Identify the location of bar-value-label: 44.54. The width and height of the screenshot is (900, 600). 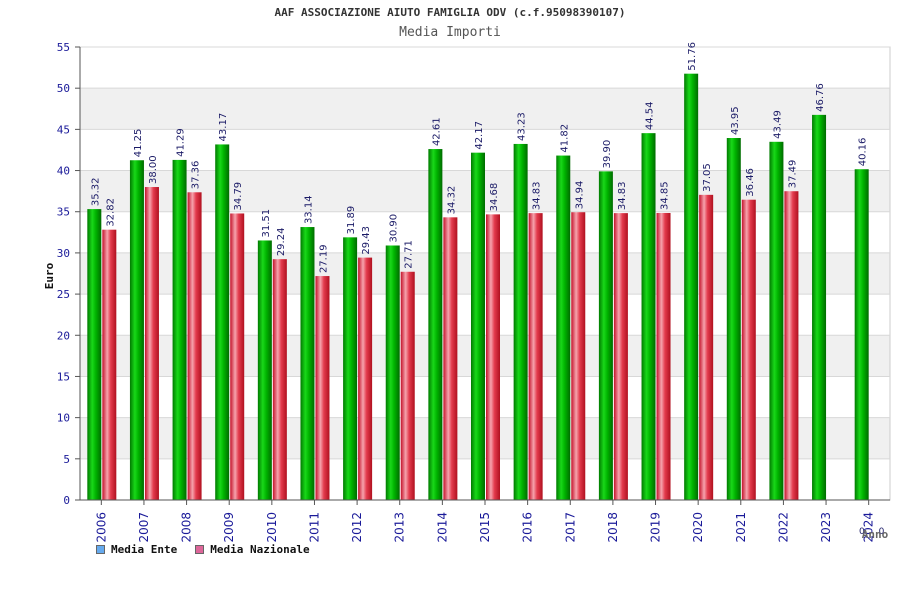
(650, 116).